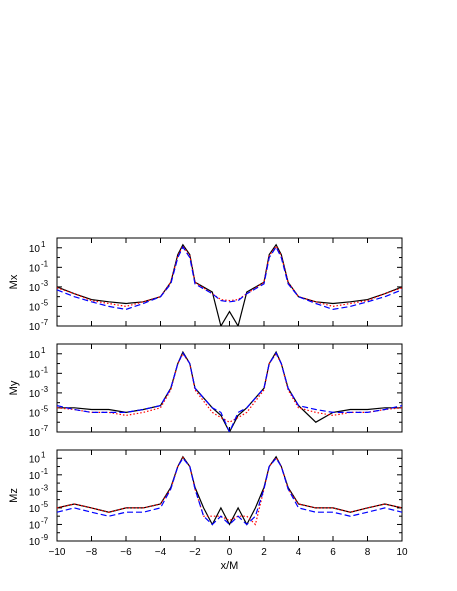 The height and width of the screenshot is (591, 457). I want to click on y-axis-label: My, so click(14, 387).